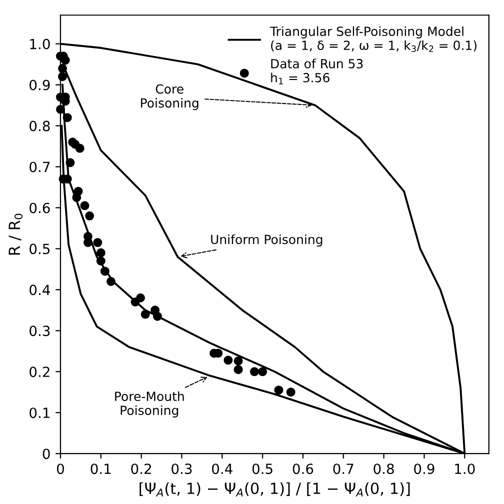 The height and width of the screenshot is (504, 504). What do you see at coordinates (384, 469) in the screenshot?
I see `x-tick-label: 0.8` at bounding box center [384, 469].